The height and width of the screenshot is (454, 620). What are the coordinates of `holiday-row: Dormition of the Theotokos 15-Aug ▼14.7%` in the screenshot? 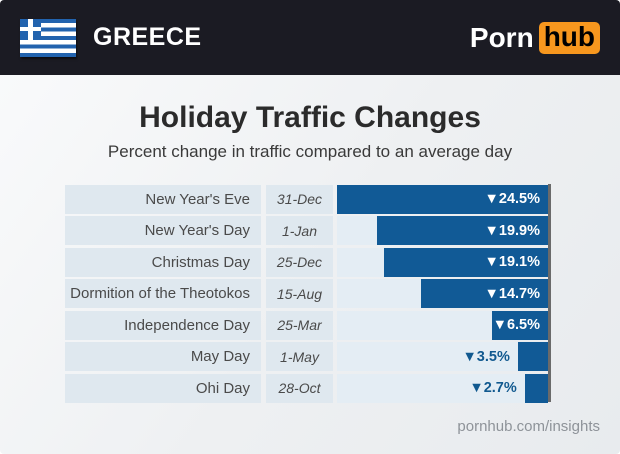 It's located at (306, 293).